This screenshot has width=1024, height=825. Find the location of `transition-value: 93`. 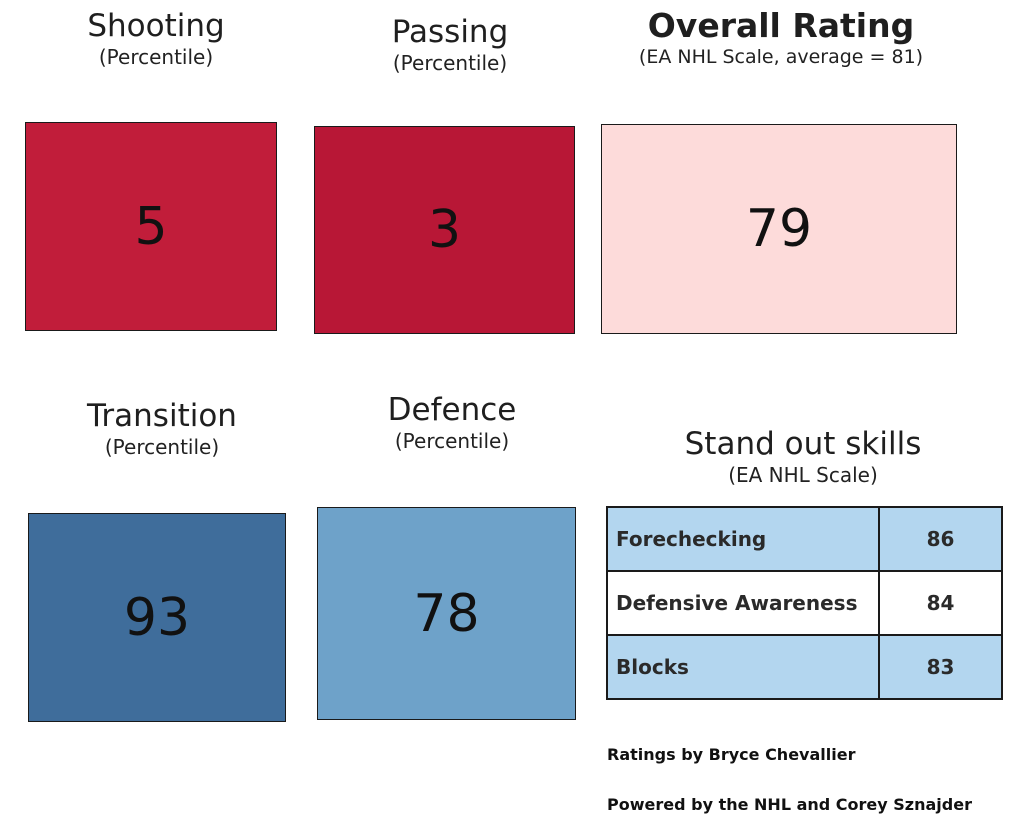

transition-value: 93 is located at coordinates (157, 617).